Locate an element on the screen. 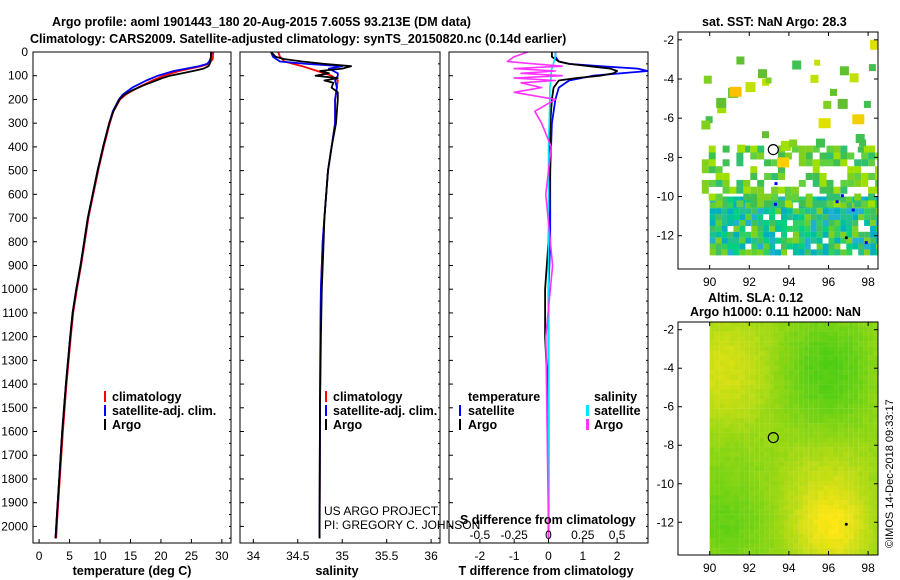  temperature-x-tick-label: 20 is located at coordinates (161, 556).